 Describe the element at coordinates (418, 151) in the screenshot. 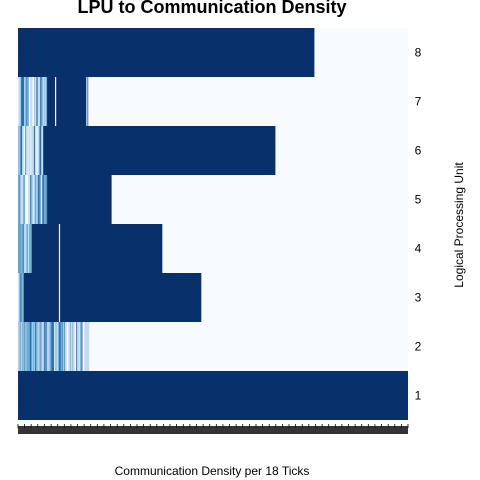

I see `y-tick-label: 6` at that location.